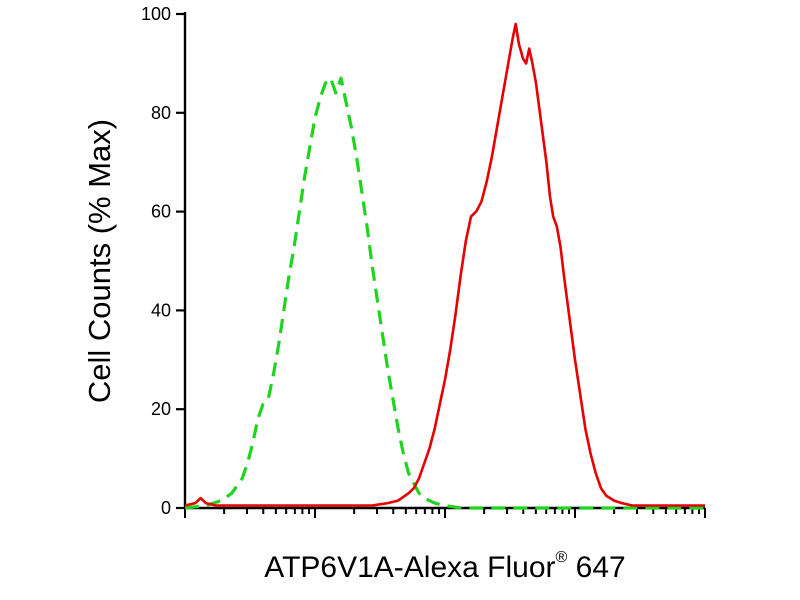  I want to click on registered-trademark-symbol: ®, so click(561, 557).